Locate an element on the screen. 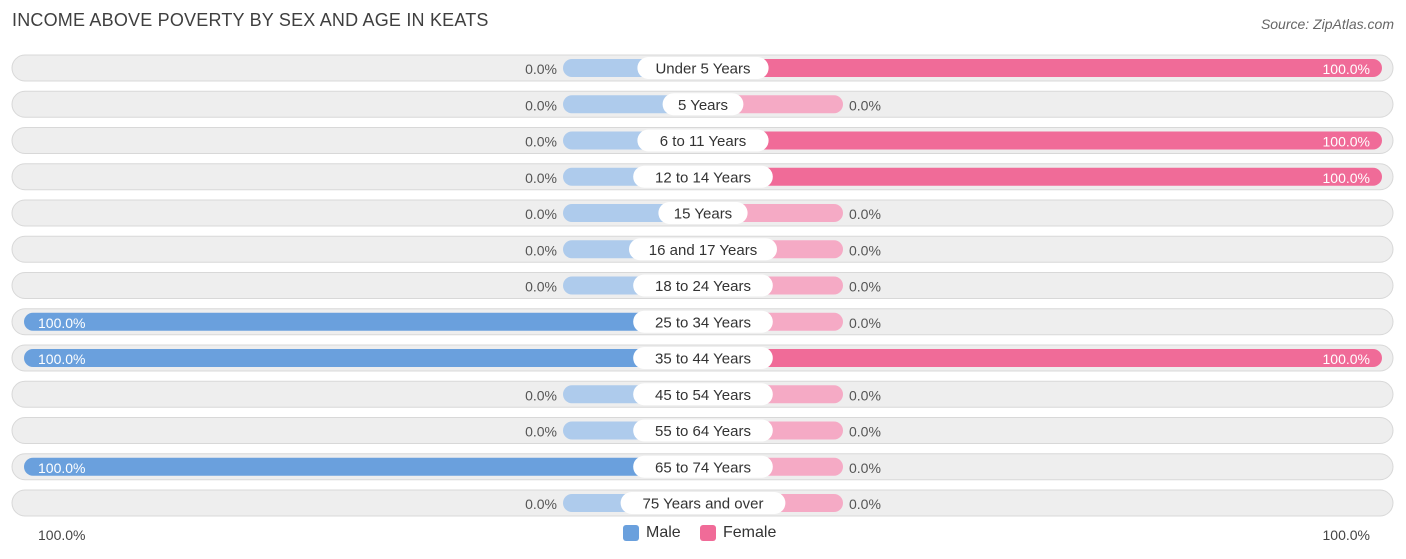 This screenshot has width=1406, height=559. row-4: 0.0% 0.0% 15 Years is located at coordinates (702, 213).